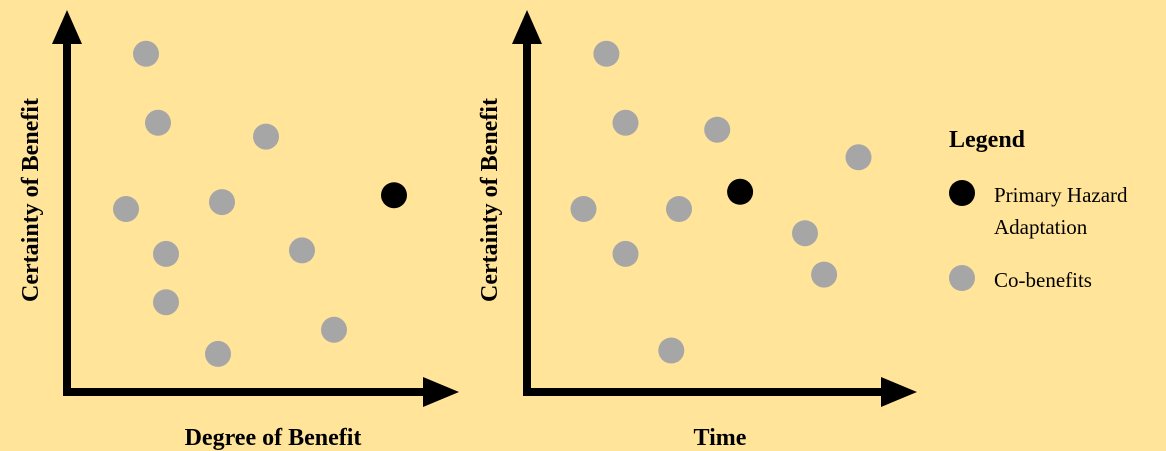 The image size is (1166, 451). What do you see at coordinates (962, 278) in the screenshot?
I see `legend-cobenefit-marker` at bounding box center [962, 278].